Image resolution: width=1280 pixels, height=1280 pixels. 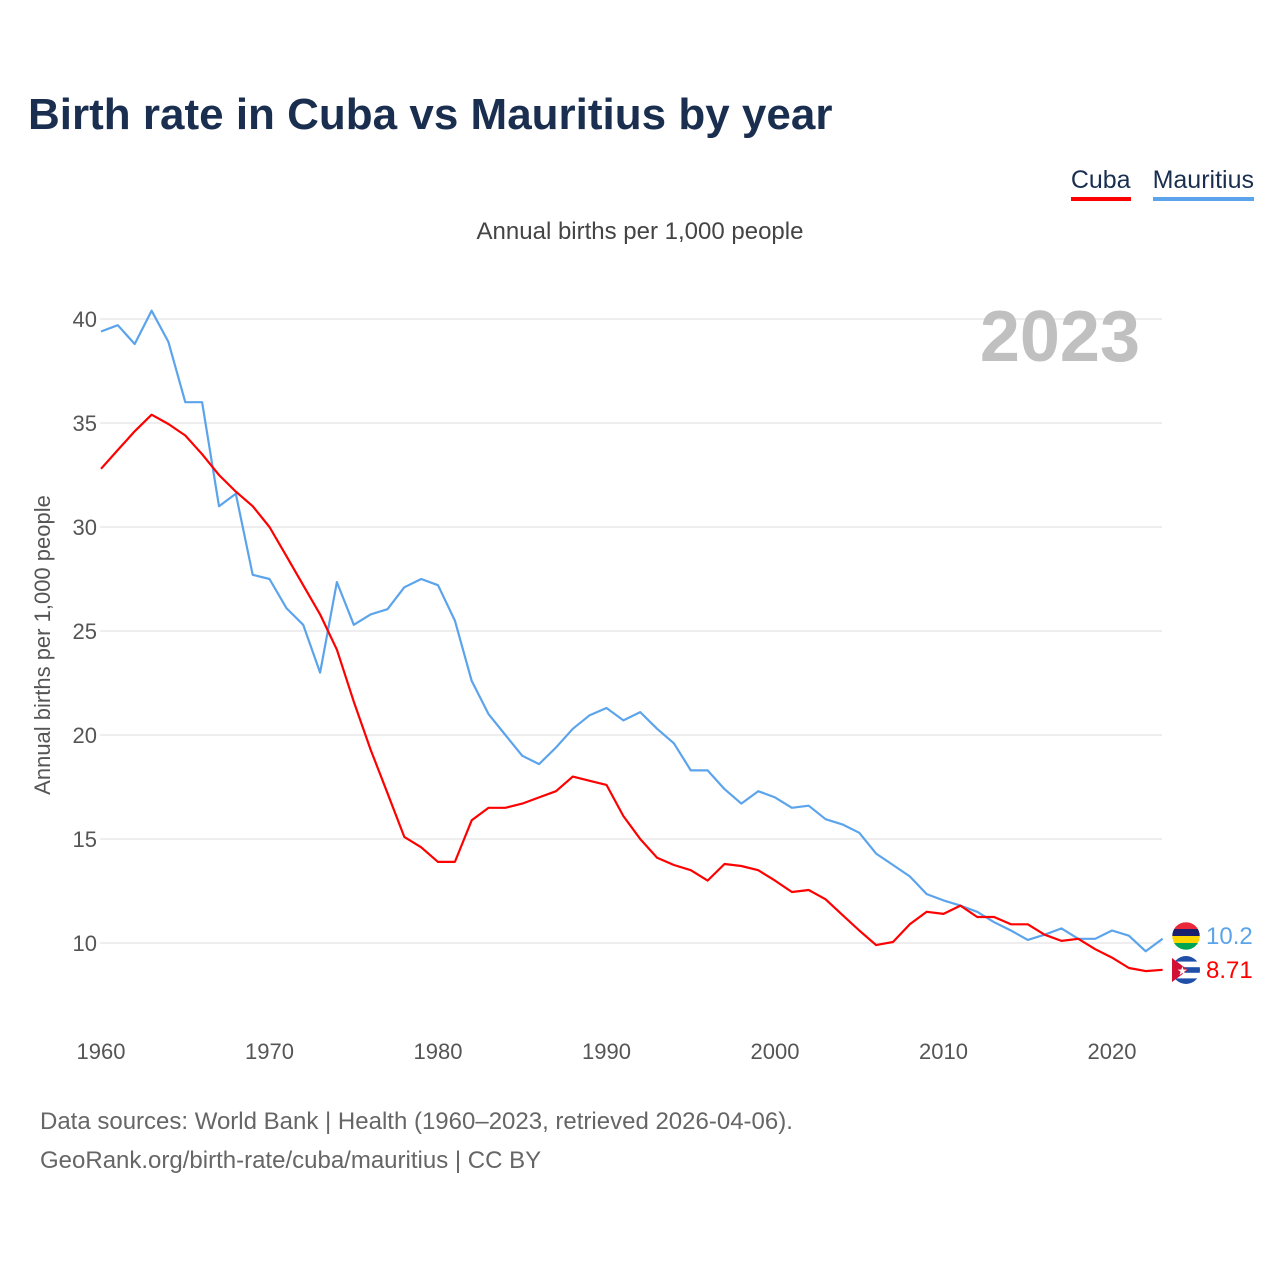 What do you see at coordinates (606, 1051) in the screenshot?
I see `x-tick-label: 1990` at bounding box center [606, 1051].